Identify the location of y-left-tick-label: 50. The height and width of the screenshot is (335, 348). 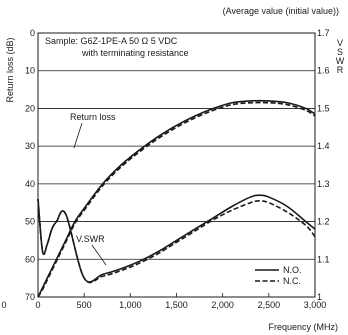
(30, 222).